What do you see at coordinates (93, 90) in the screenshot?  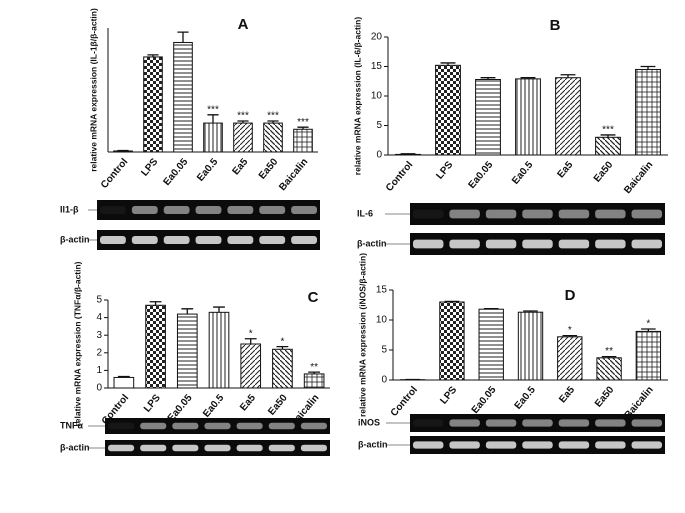 I see `y-axis-label: relative mRNA expression (IL-1β/β-actin)` at bounding box center [93, 90].